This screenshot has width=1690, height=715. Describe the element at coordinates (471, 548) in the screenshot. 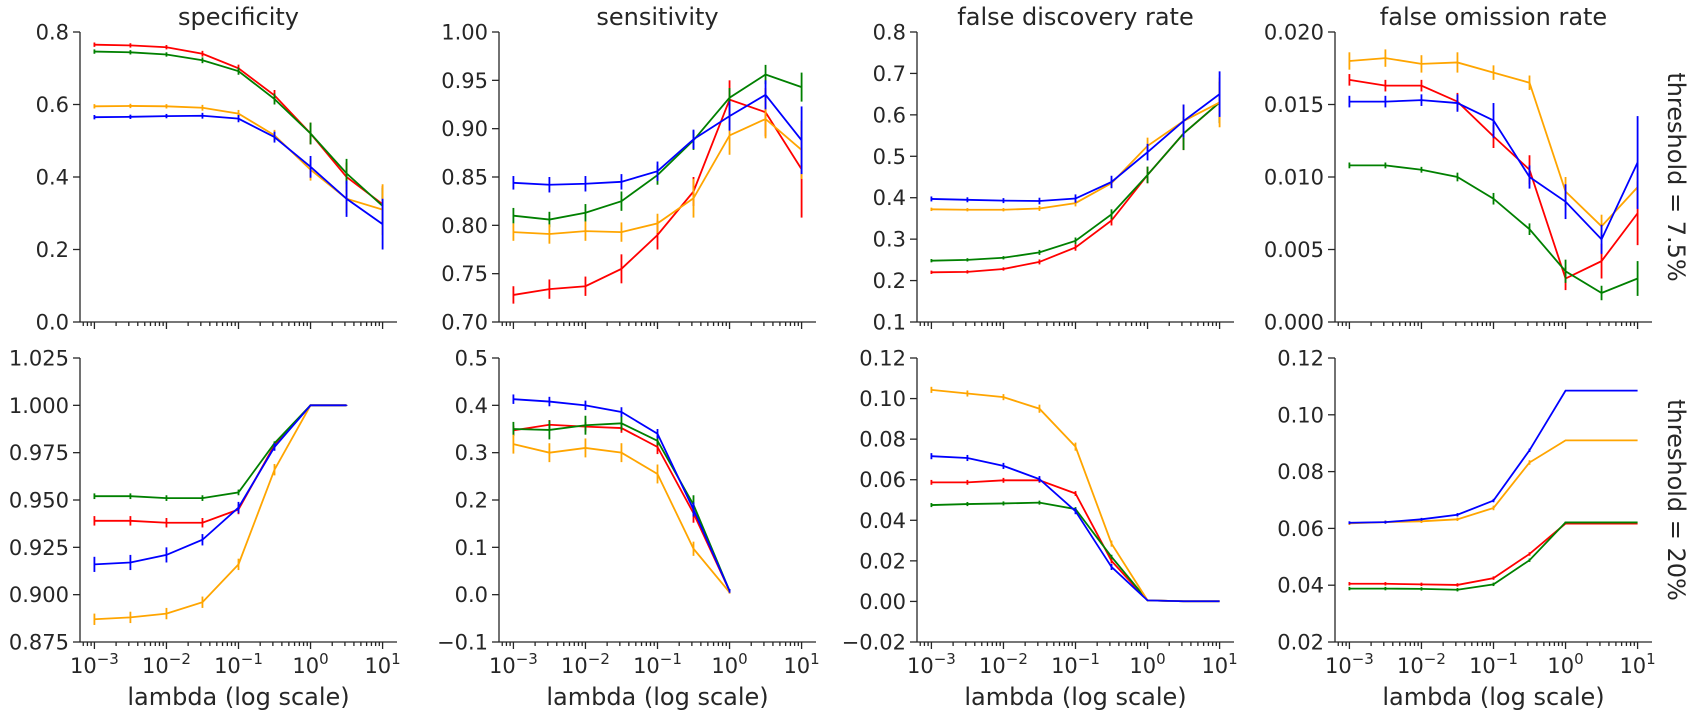

I see `y-tick-label: 0.1` at that location.